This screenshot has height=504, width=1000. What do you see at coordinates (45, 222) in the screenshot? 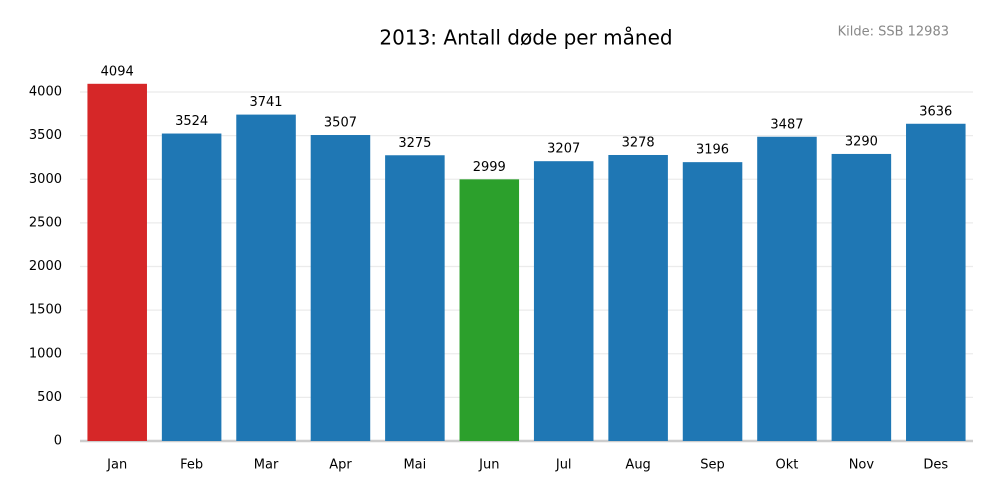
I see `y-tick-label: 2500` at bounding box center [45, 222].